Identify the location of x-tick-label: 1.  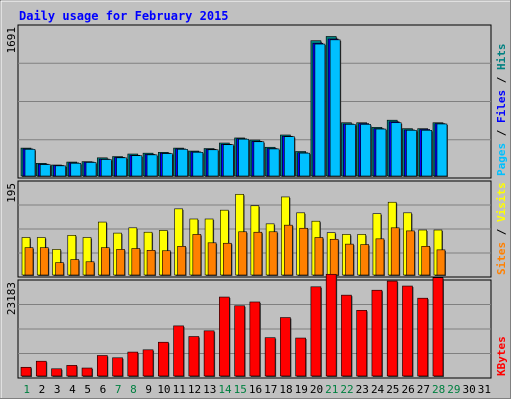
(26, 389).